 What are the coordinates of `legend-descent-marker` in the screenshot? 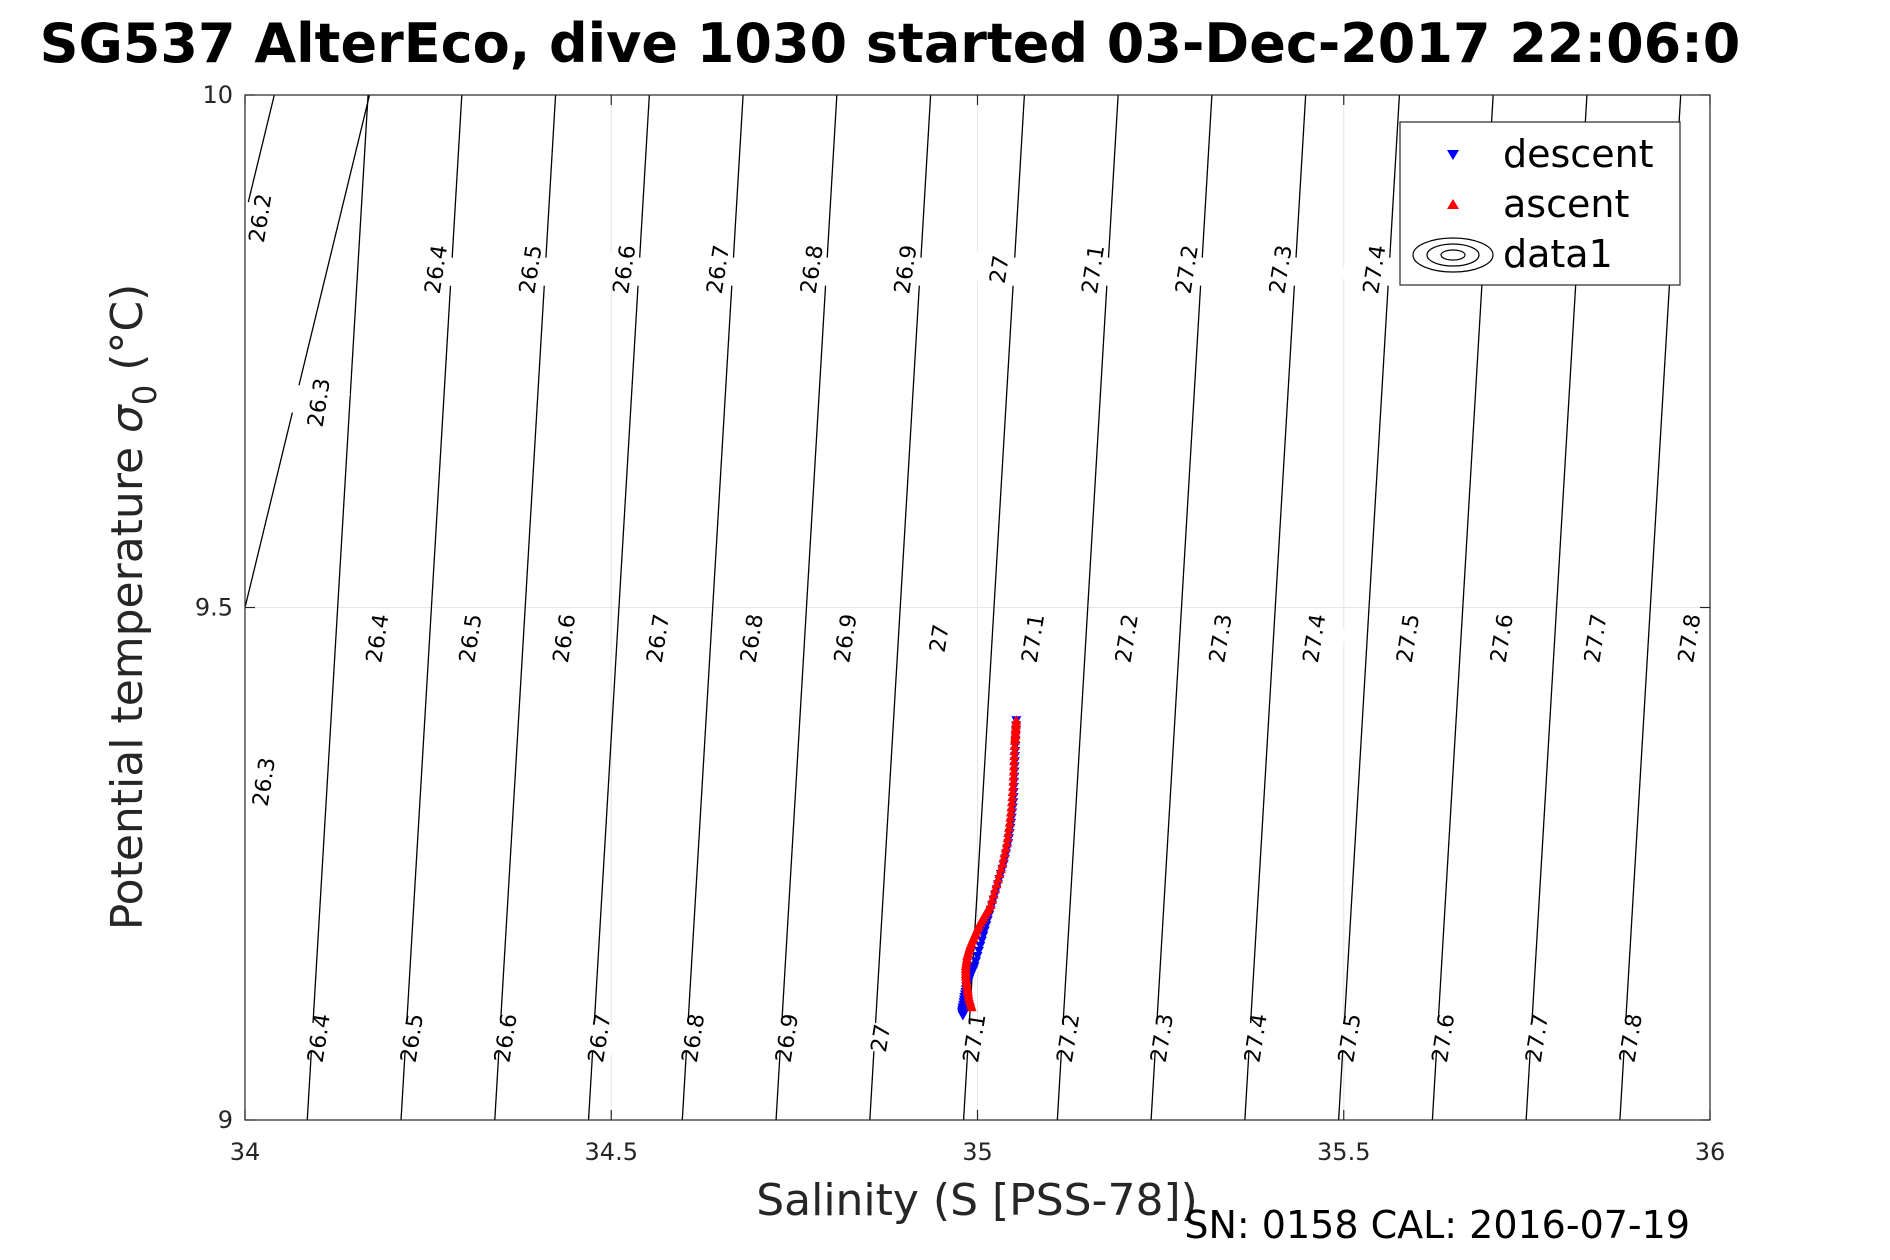 It's located at (1453, 155).